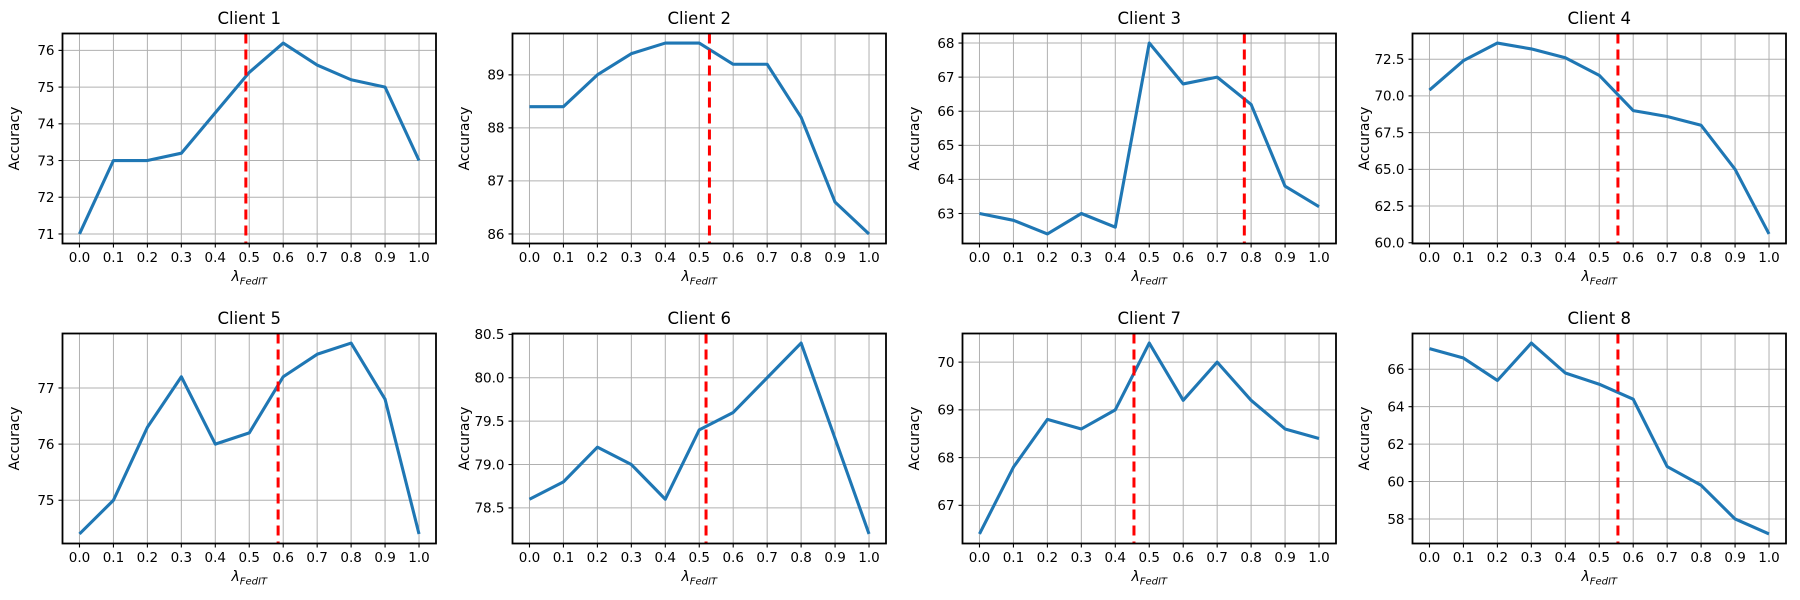 Image resolution: width=1800 pixels, height=600 pixels. What do you see at coordinates (945, 506) in the screenshot?
I see `y-tick-label: 67` at bounding box center [945, 506].